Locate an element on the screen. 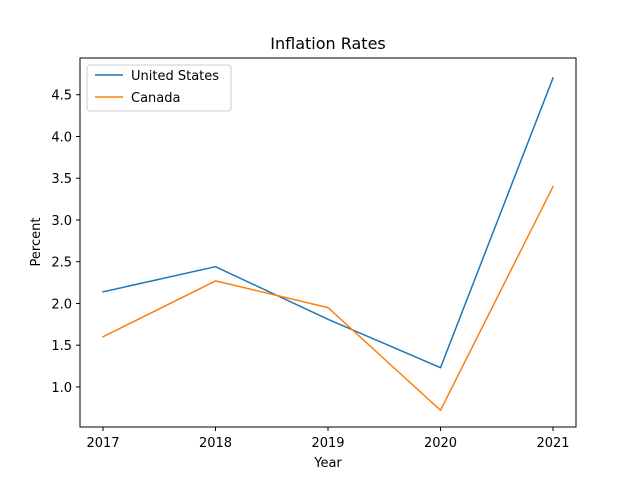 The image size is (640, 480). y-tick-label: 3.5 is located at coordinates (61, 179).